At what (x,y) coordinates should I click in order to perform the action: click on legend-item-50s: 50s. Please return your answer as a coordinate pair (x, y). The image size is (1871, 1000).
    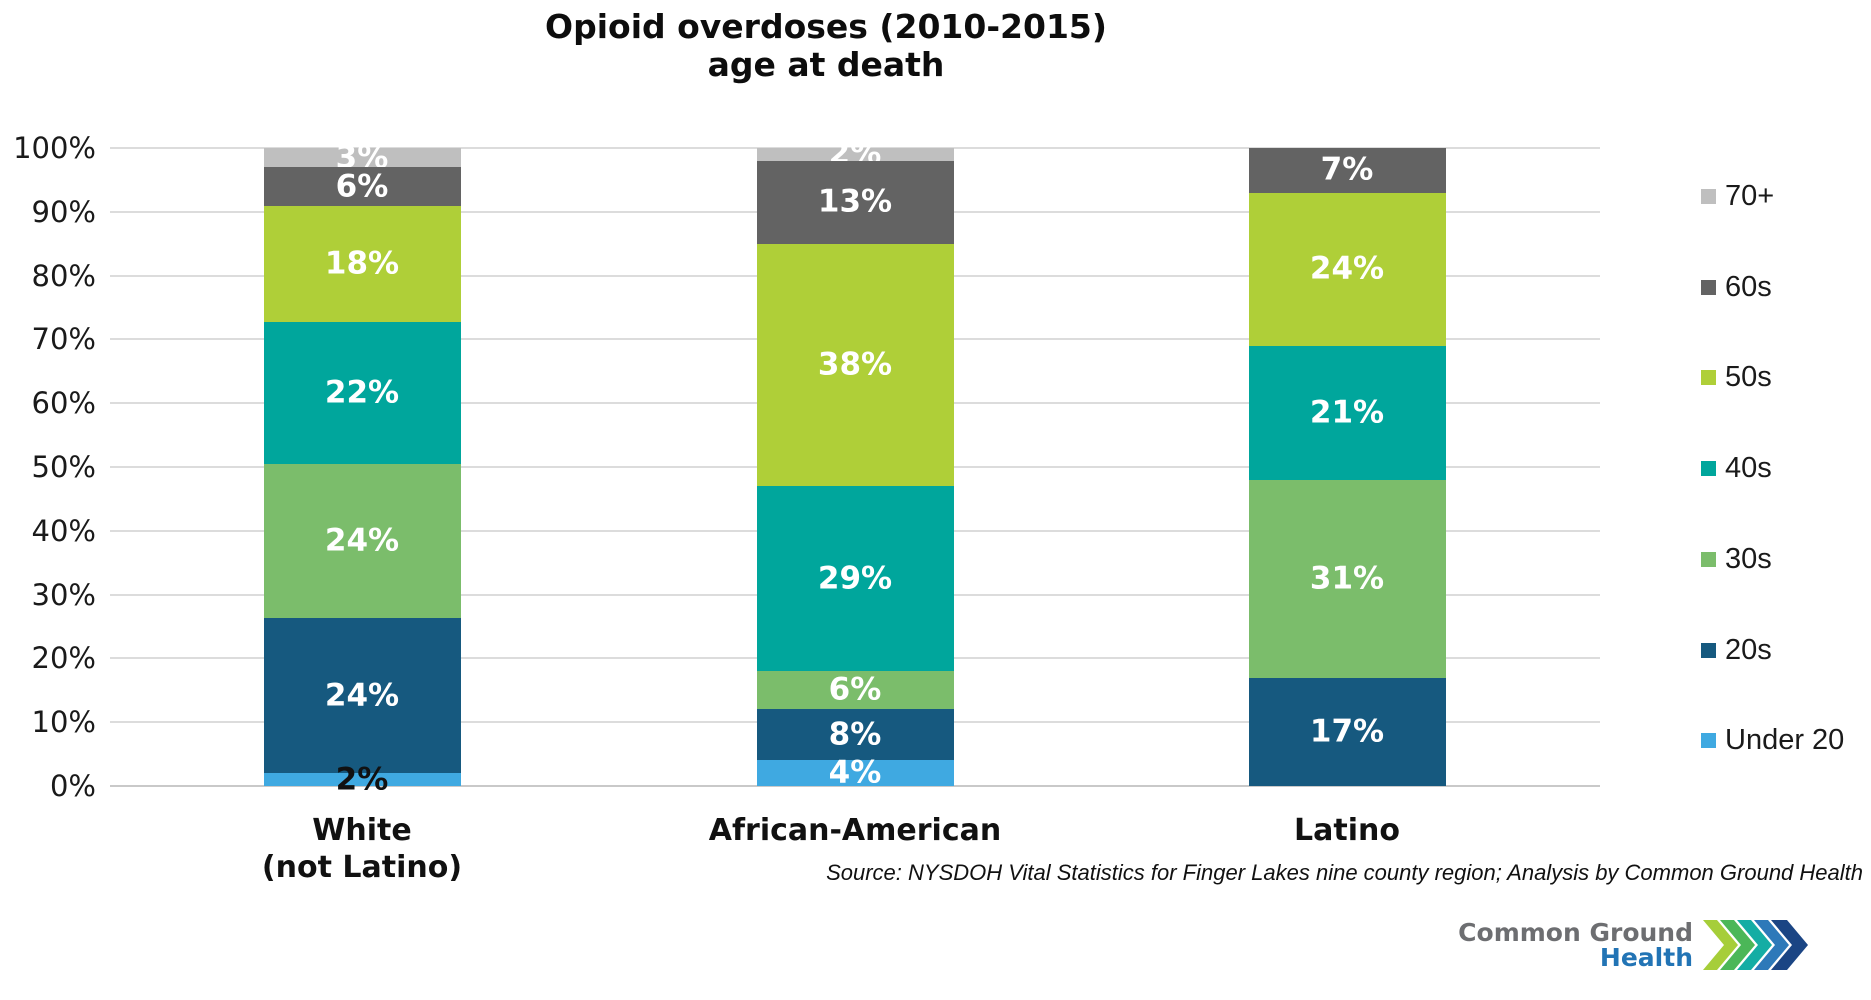
    Looking at the image, I should click on (1736, 377).